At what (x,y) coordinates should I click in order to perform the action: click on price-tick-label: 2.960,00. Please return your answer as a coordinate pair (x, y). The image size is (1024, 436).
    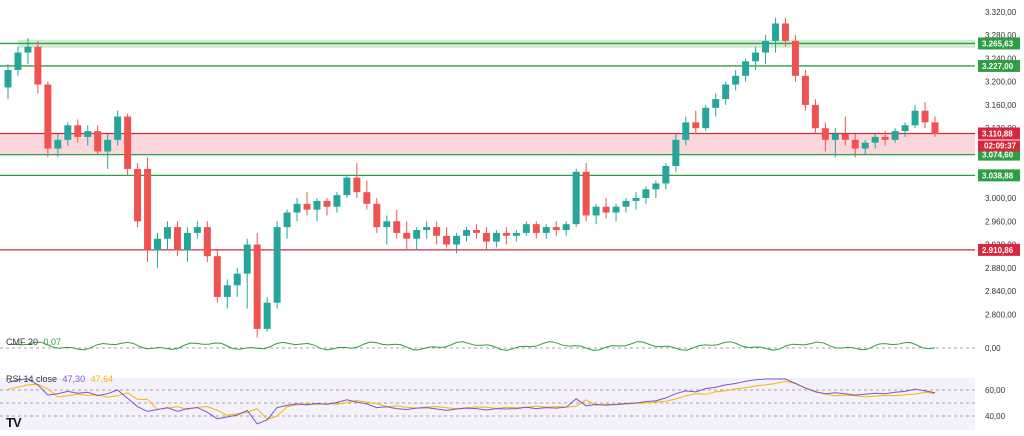
    Looking at the image, I should click on (1001, 221).